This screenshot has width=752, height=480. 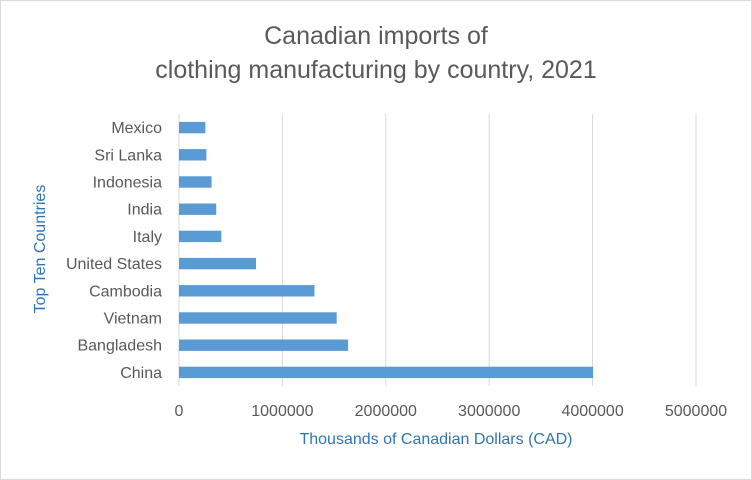 What do you see at coordinates (147, 237) in the screenshot?
I see `y-tick-label: Italy` at bounding box center [147, 237].